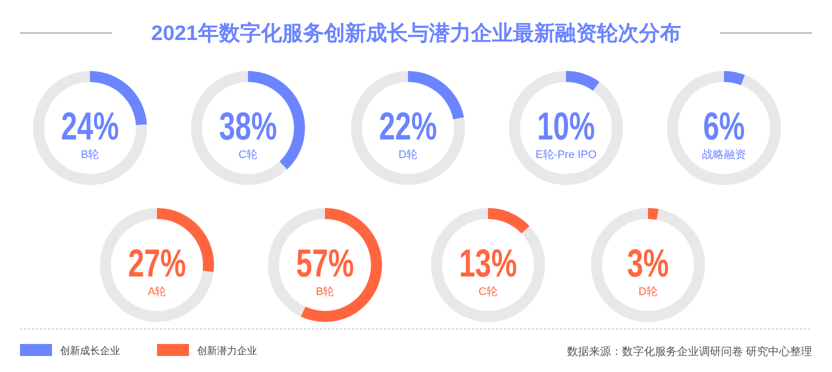  What do you see at coordinates (248, 127) in the screenshot?
I see `data-label: 38%` at bounding box center [248, 127].